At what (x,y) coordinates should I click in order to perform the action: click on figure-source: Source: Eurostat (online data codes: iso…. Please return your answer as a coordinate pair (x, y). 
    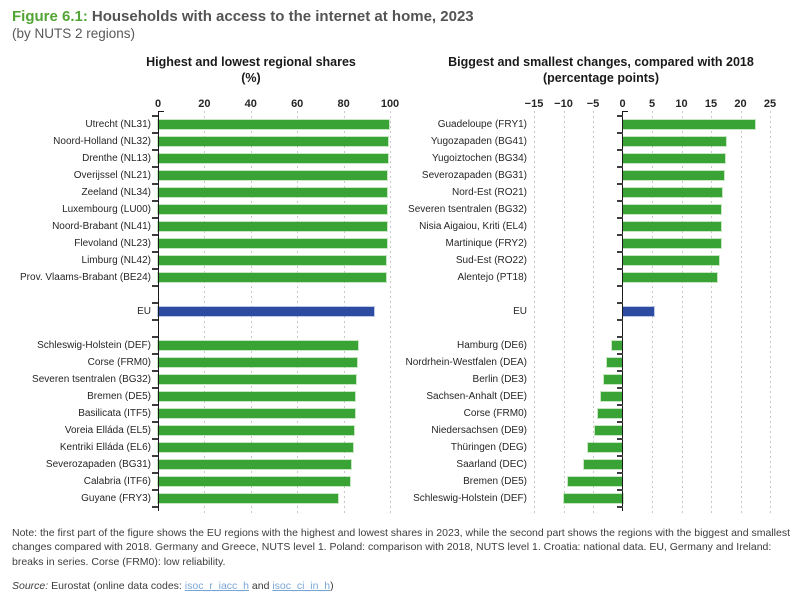
    Looking at the image, I should click on (401, 586).